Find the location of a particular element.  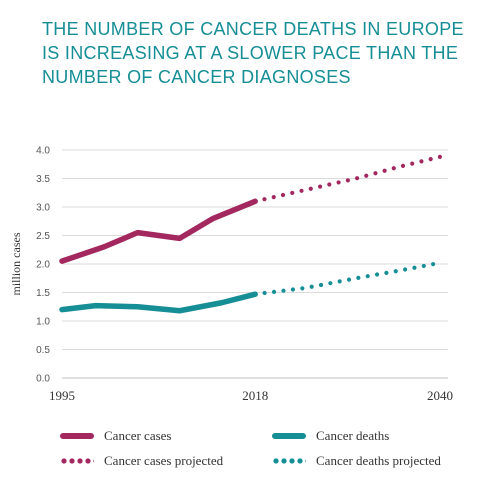

legend-swatch-cancer-cases is located at coordinates (77, 436).